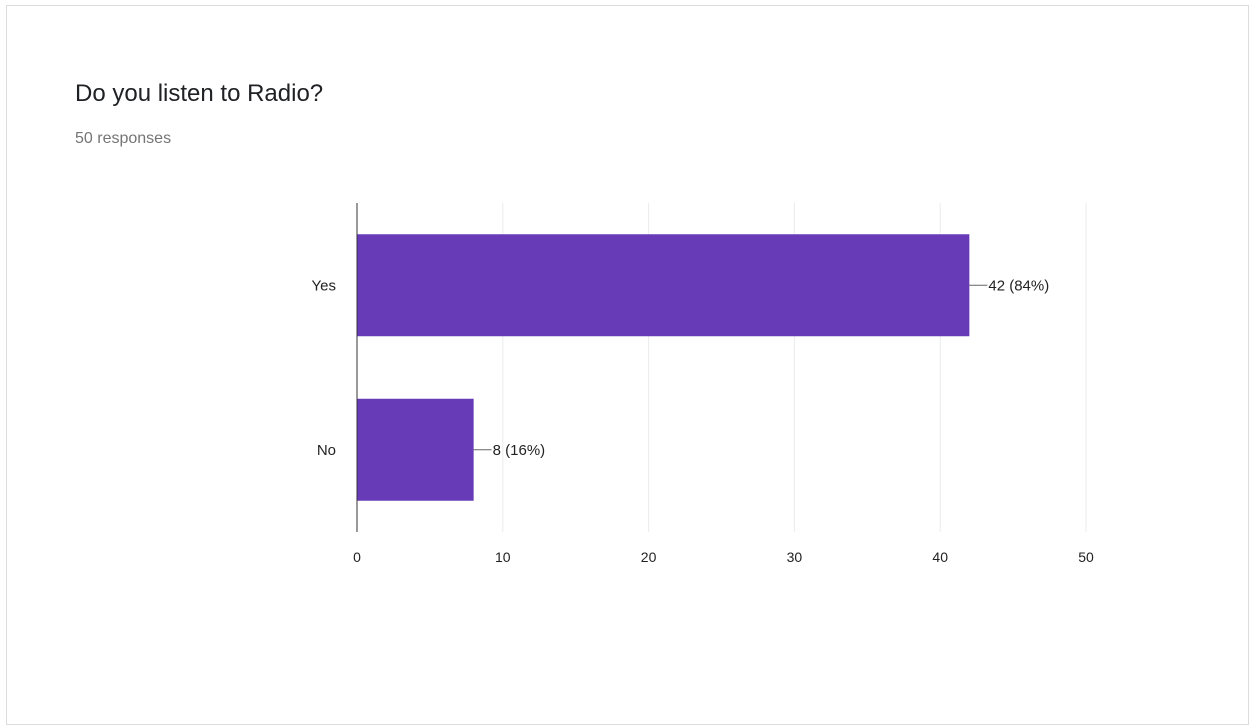 The height and width of the screenshot is (725, 1256). I want to click on category-label: Yes, so click(324, 285).